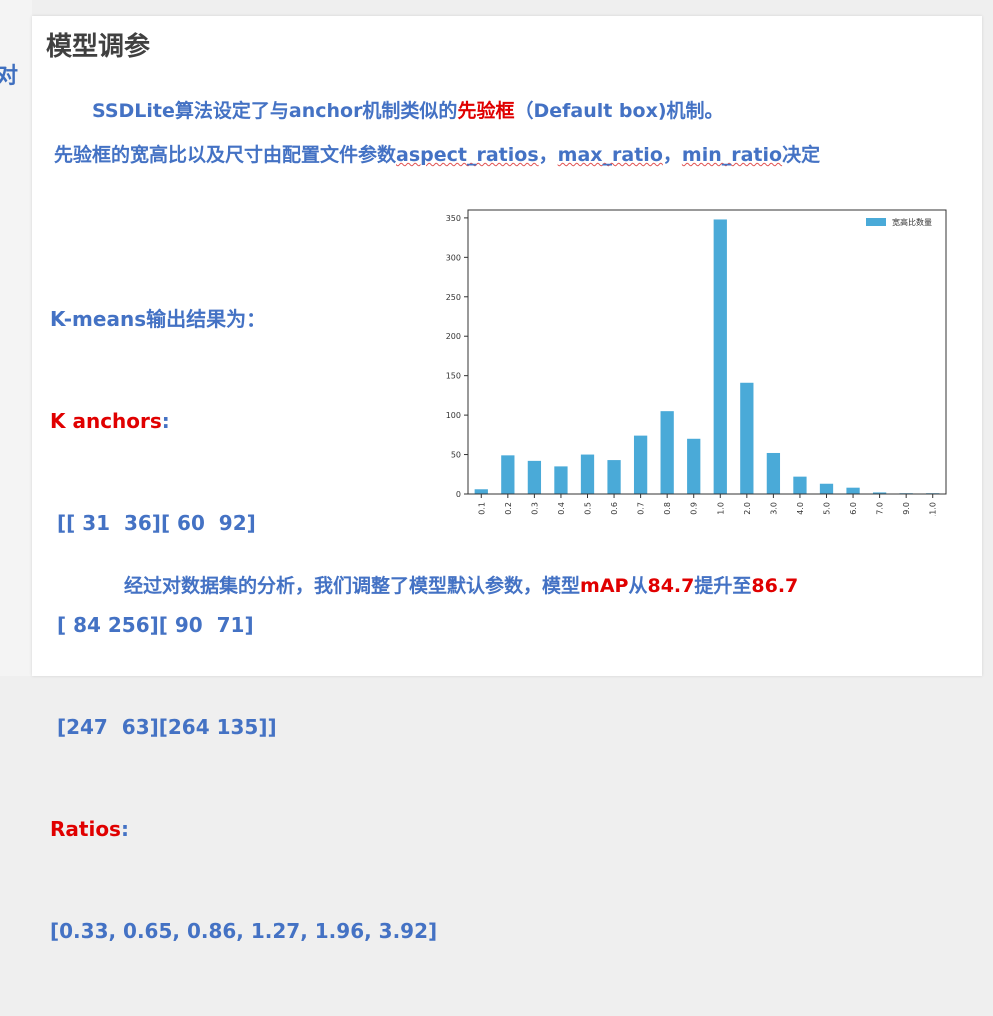  I want to click on ratios-colon: :, so click(124, 829).